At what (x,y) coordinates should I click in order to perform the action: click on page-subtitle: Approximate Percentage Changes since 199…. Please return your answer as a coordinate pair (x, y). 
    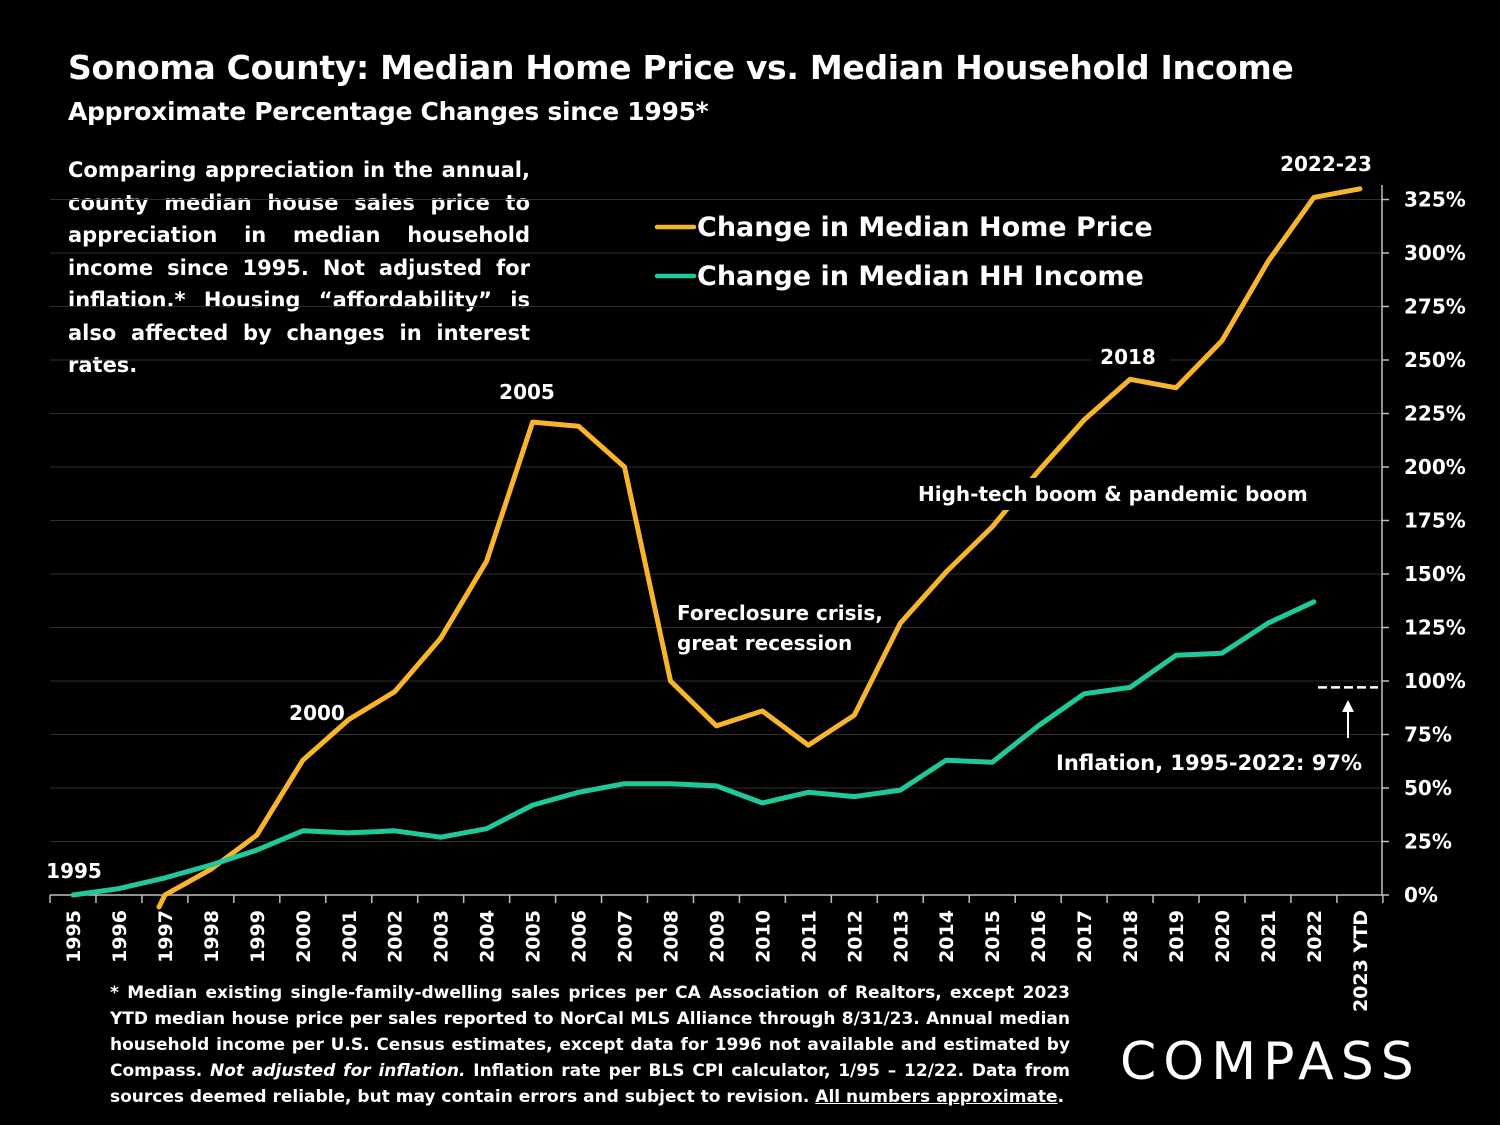
    Looking at the image, I should click on (388, 111).